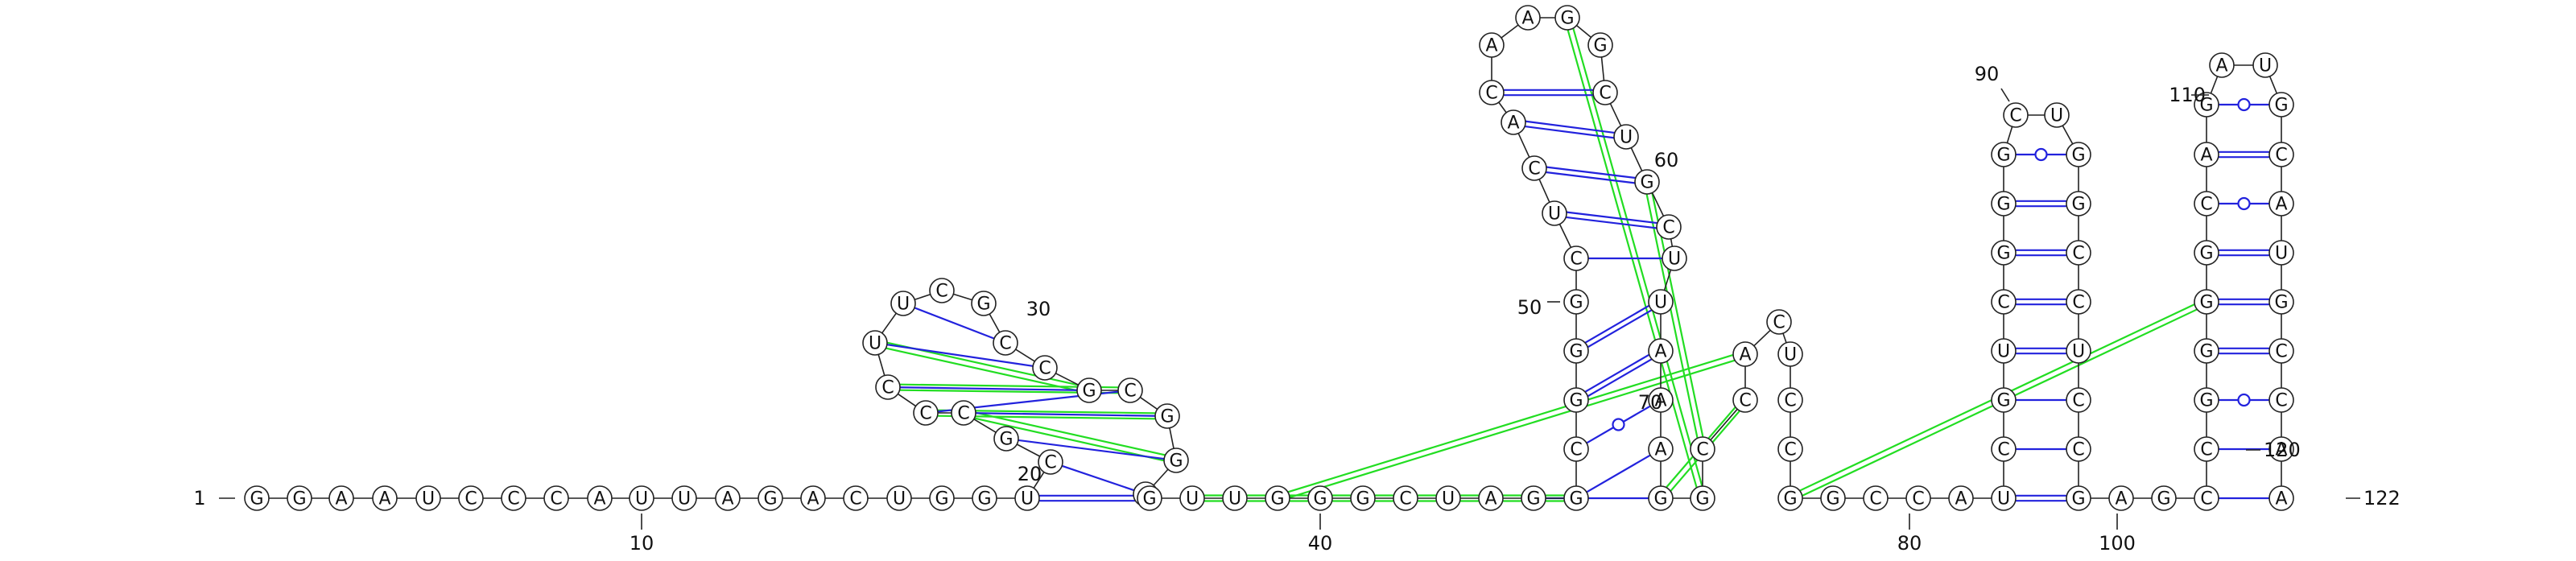 This screenshot has height=561, width=2576. What do you see at coordinates (1533, 498) in the screenshot?
I see `nucleotide-45: G` at bounding box center [1533, 498].